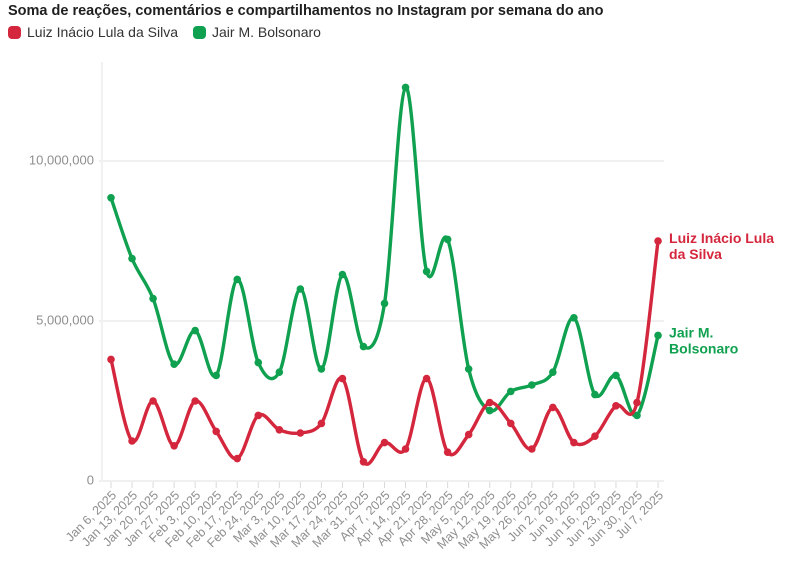  Describe the element at coordinates (691, 332) in the screenshot. I see `series-end-label: Jair M.` at that location.